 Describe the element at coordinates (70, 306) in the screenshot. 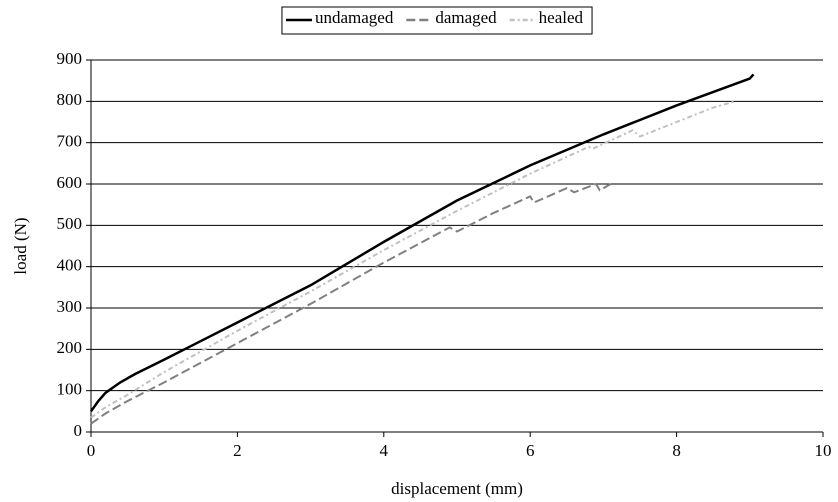

I see `y-tick-label: 300` at that location.